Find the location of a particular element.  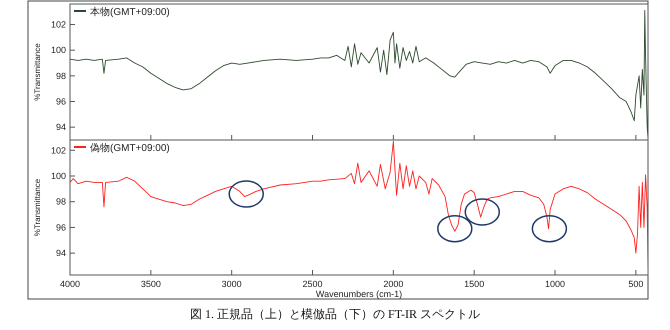

legend-label: 偽物(GMT+09:00) is located at coordinates (130, 148).